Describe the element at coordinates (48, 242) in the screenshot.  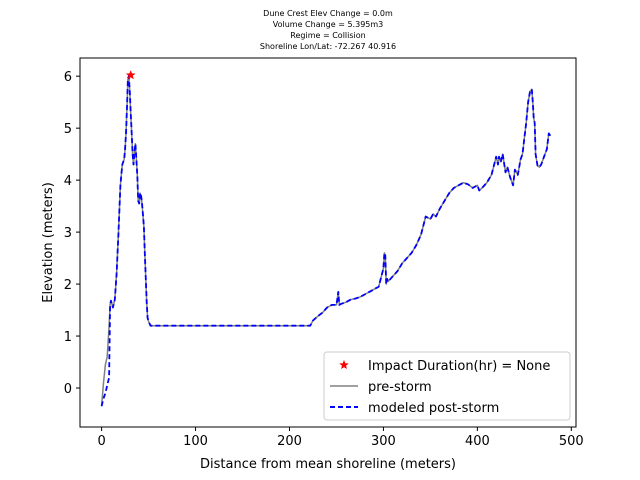
I see `y-axis-label: Elevation (meters)` at that location.